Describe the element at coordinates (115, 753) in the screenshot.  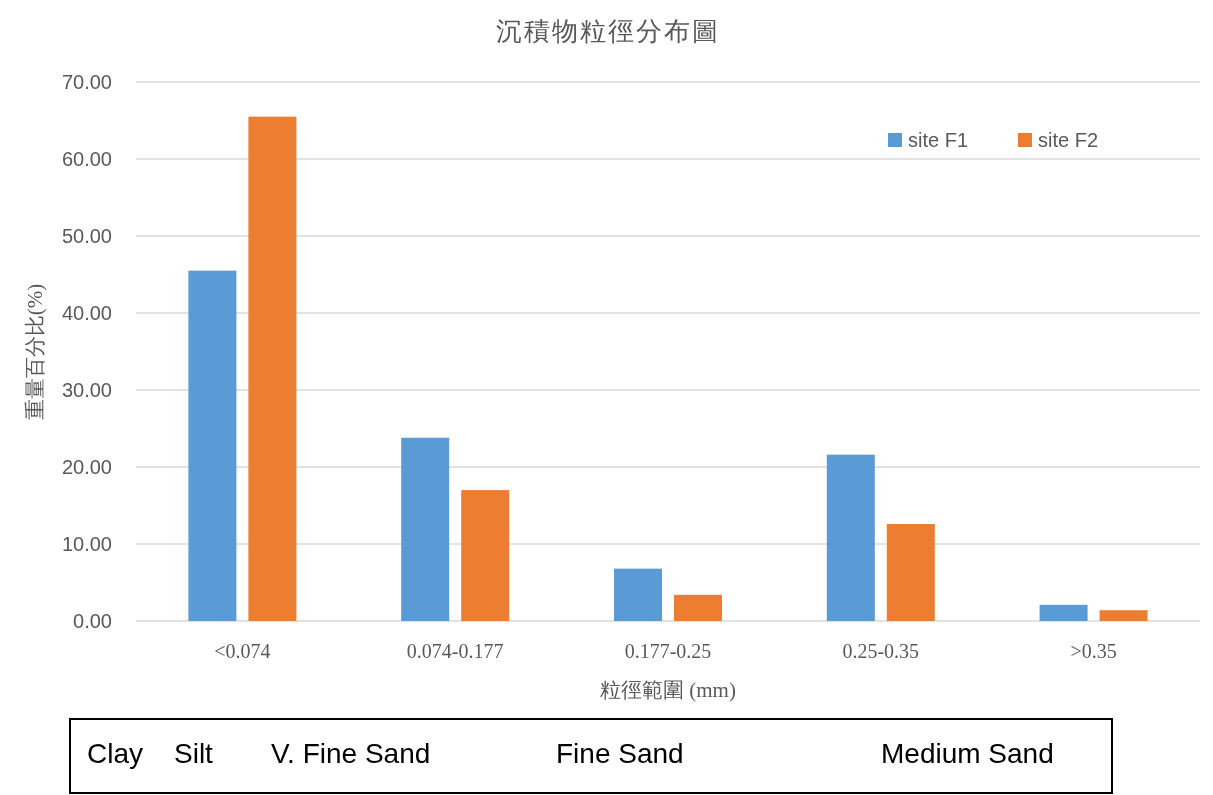
I see `text: Clay` at that location.